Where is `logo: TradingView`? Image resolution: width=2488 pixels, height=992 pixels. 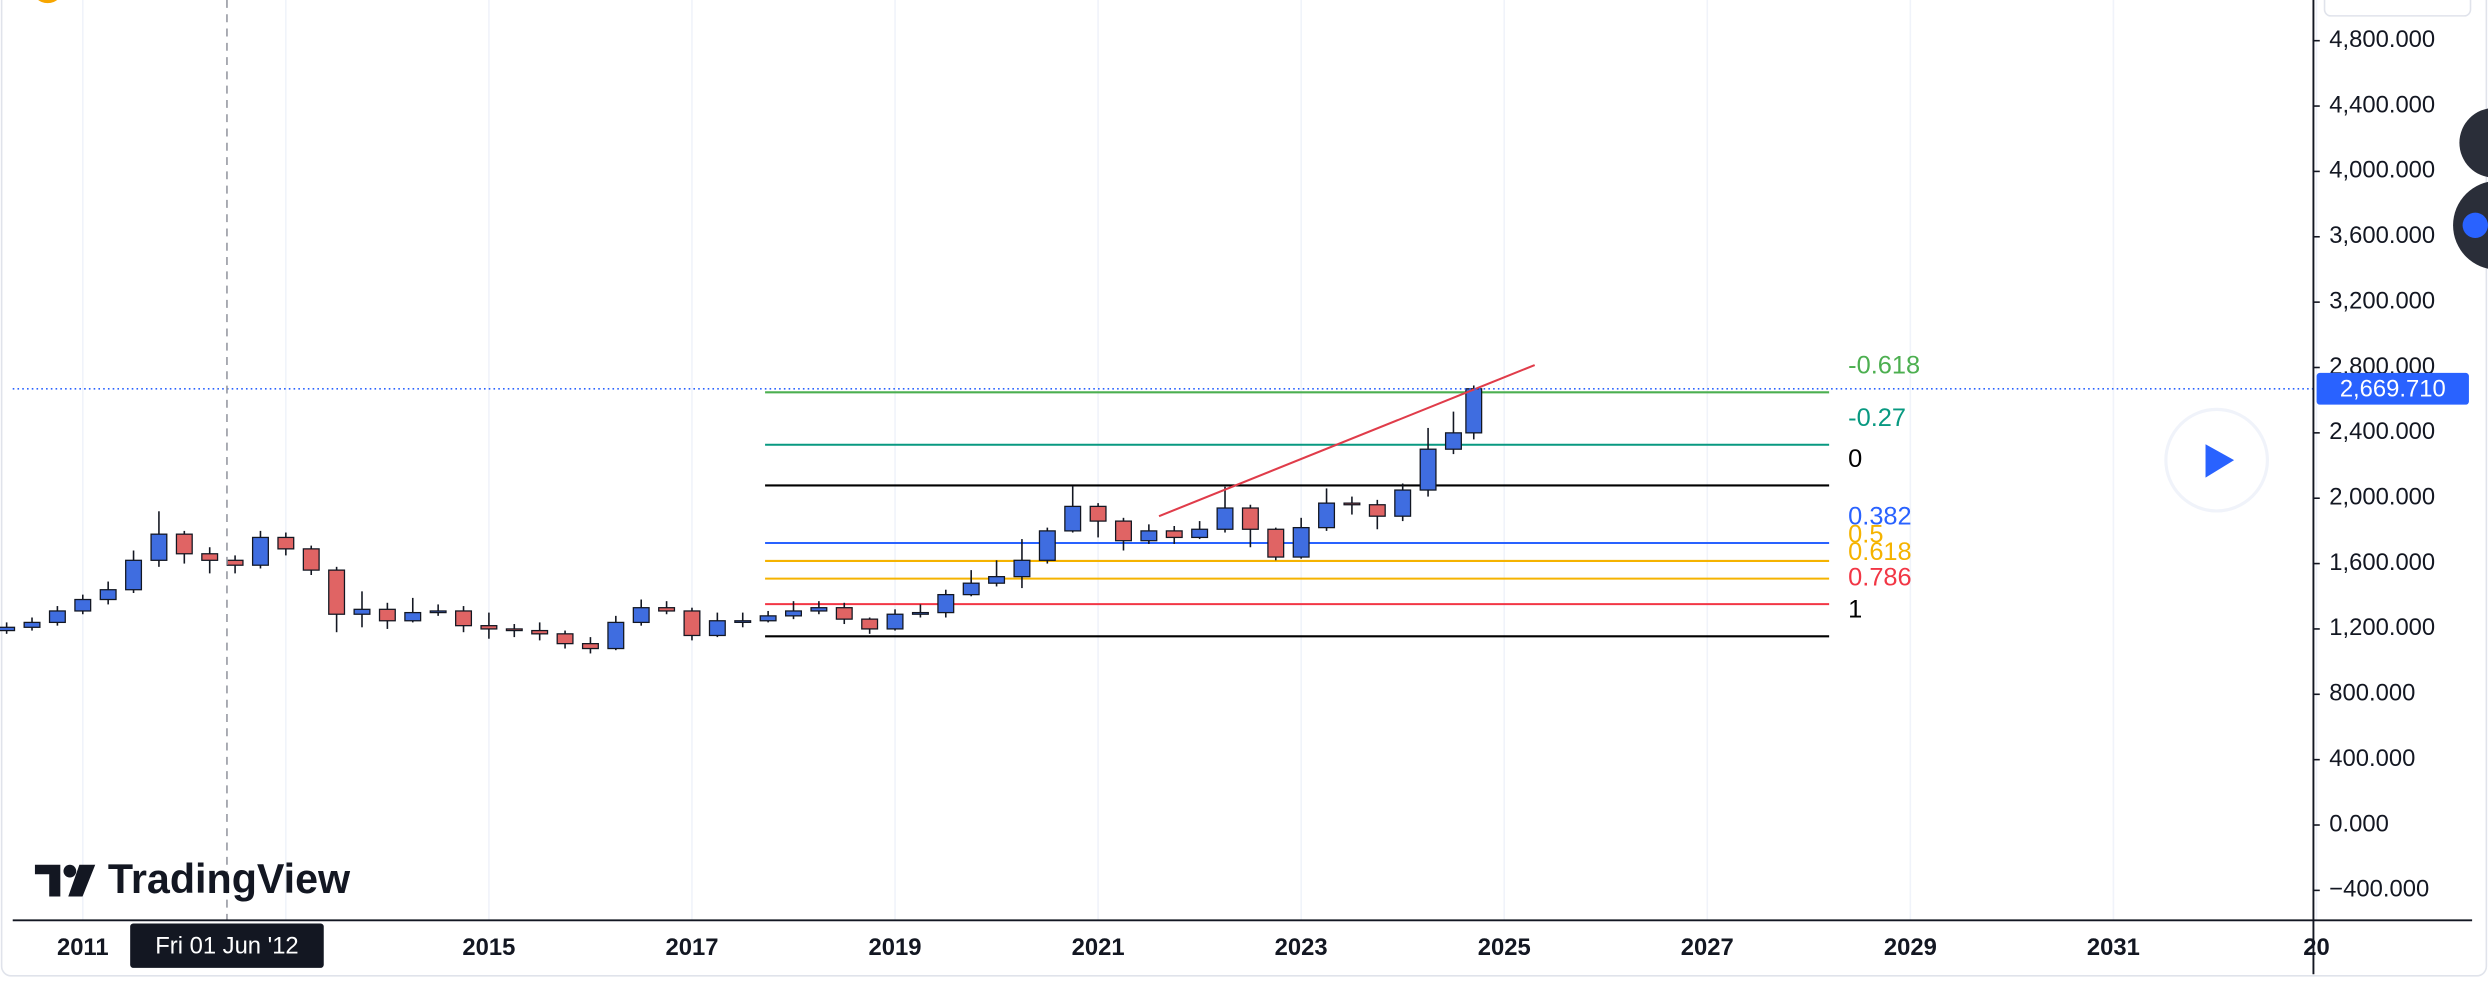
logo: TradingView is located at coordinates (192, 879).